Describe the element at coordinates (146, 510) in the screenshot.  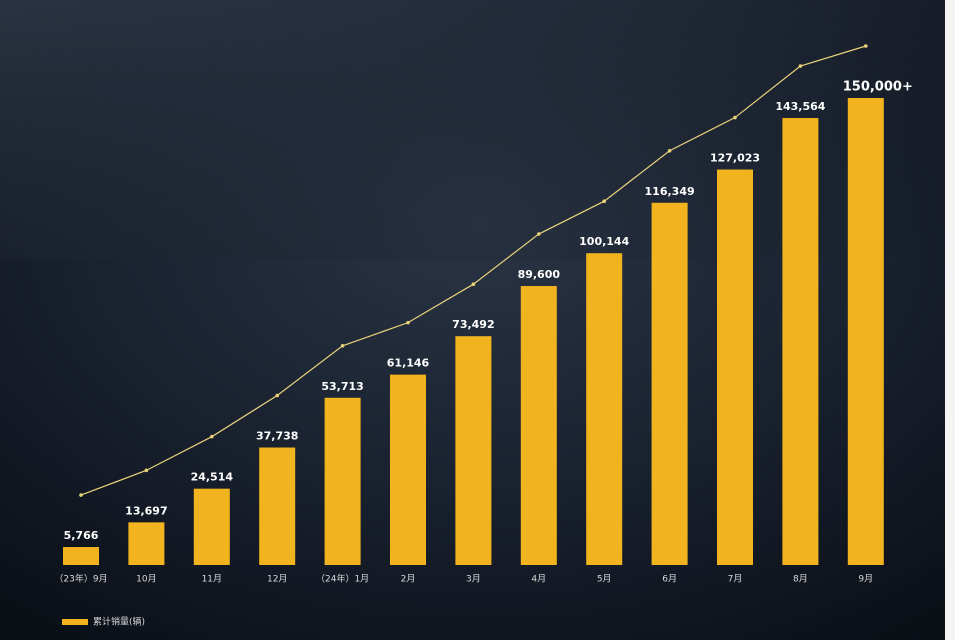
I see `value-label: 13,697` at that location.